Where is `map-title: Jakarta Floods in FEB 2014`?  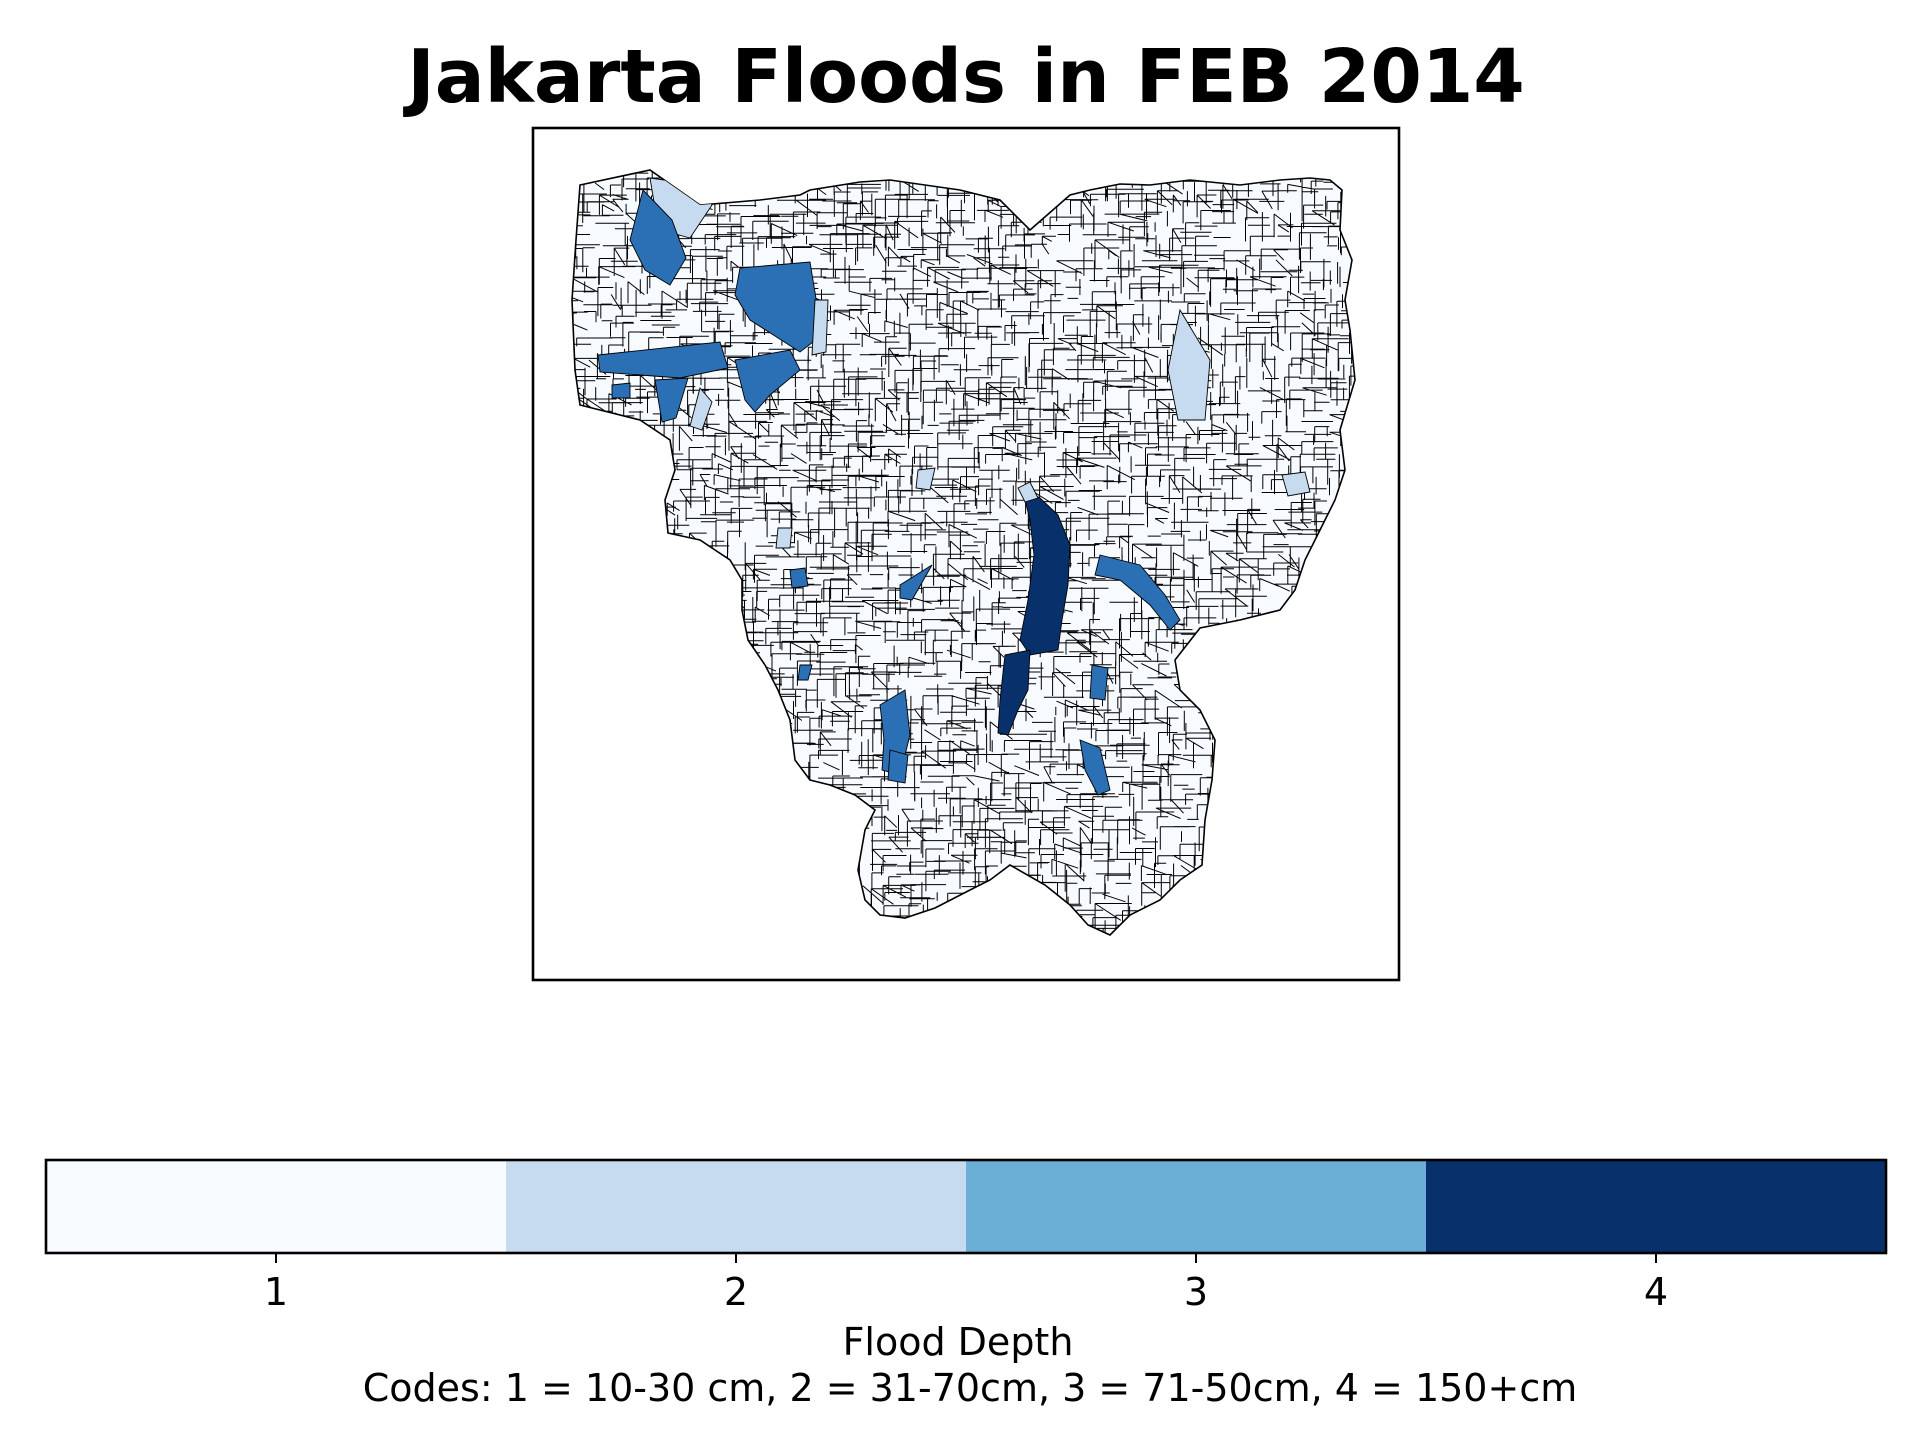
map-title: Jakarta Floods in FEB 2014 is located at coordinates (963, 77).